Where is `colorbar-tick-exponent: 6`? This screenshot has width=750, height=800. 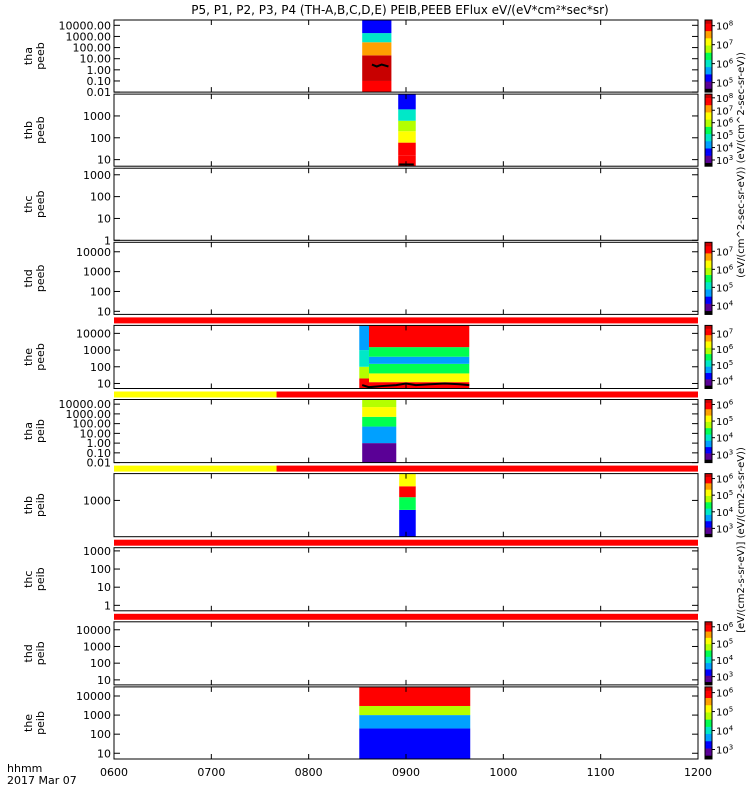
colorbar-tick-exponent: 6 is located at coordinates (731, 121).